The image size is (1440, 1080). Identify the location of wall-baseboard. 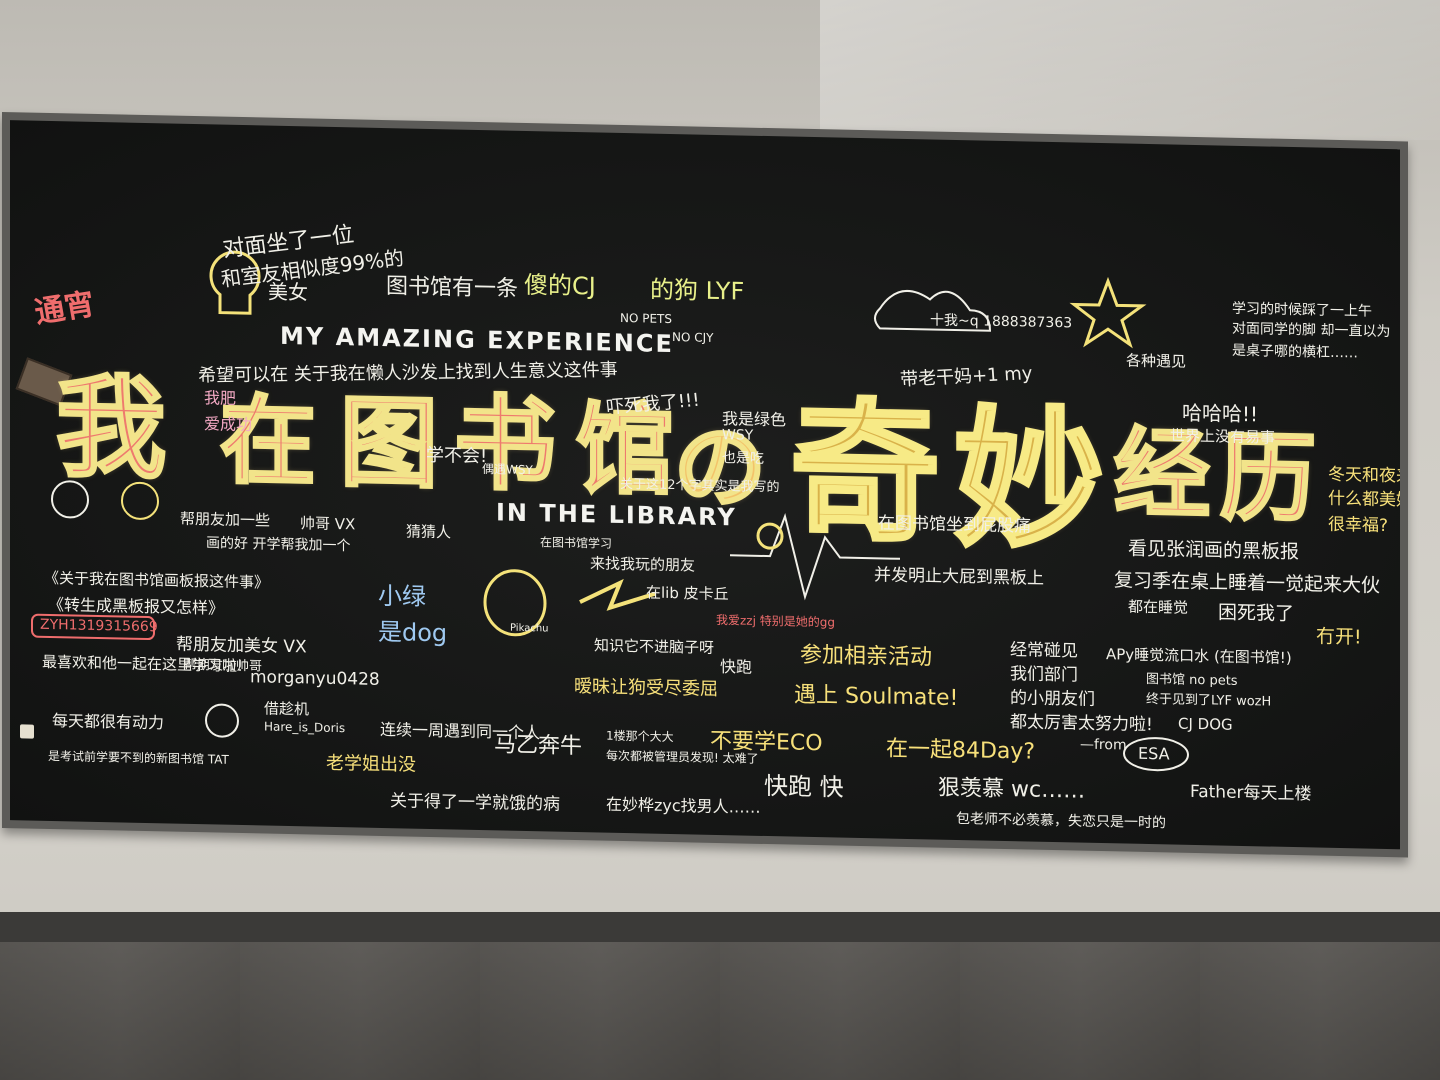
(720, 927).